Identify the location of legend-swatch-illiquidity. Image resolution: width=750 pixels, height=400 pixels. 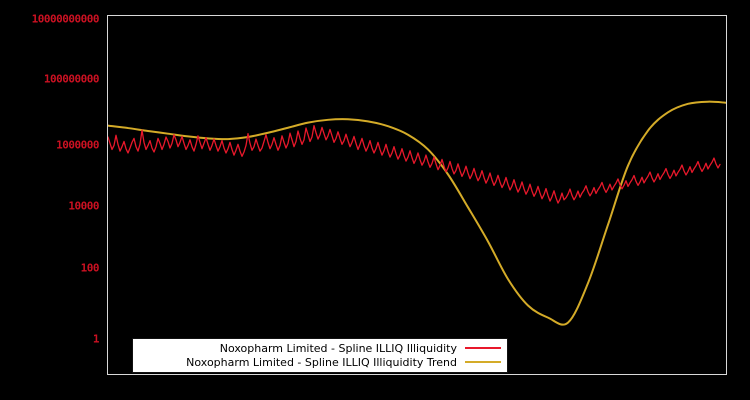
(483, 348).